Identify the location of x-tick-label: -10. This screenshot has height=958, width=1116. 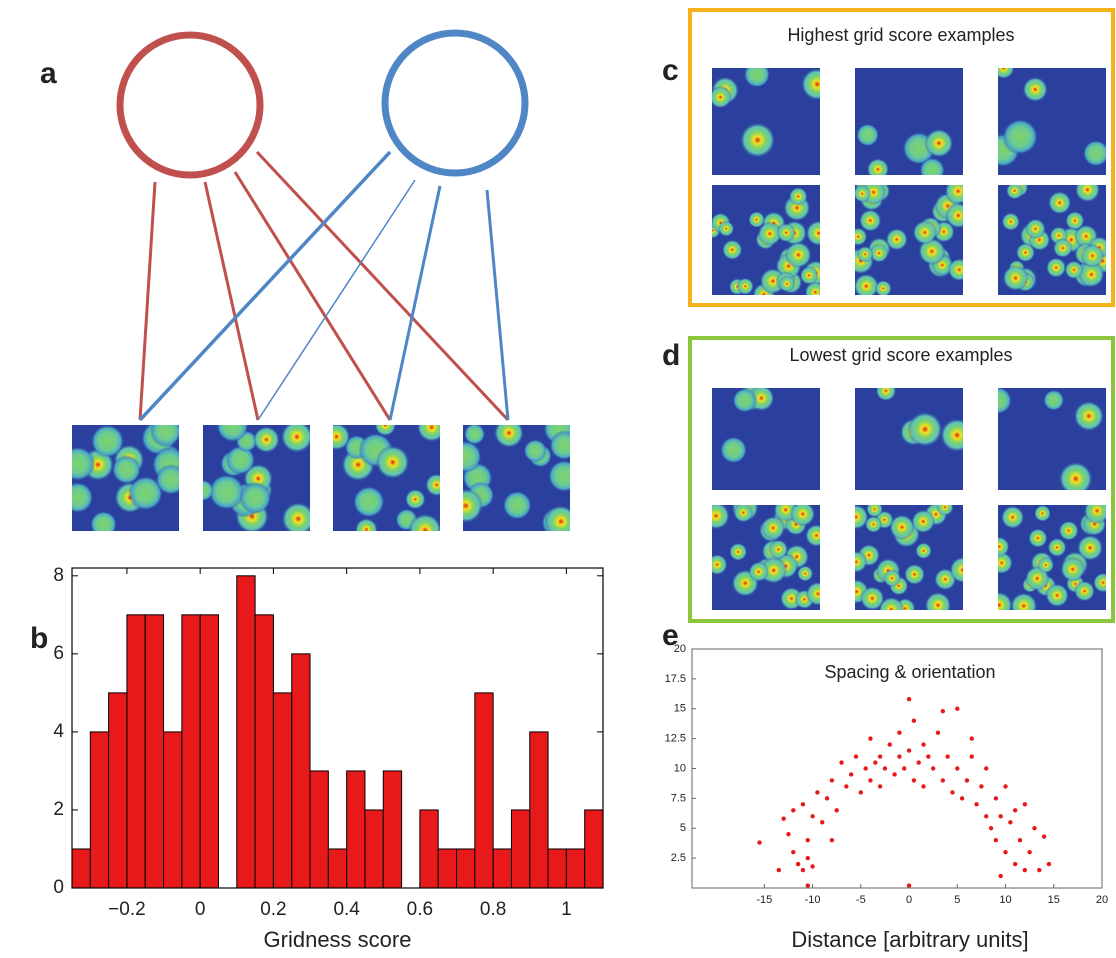
(813, 900).